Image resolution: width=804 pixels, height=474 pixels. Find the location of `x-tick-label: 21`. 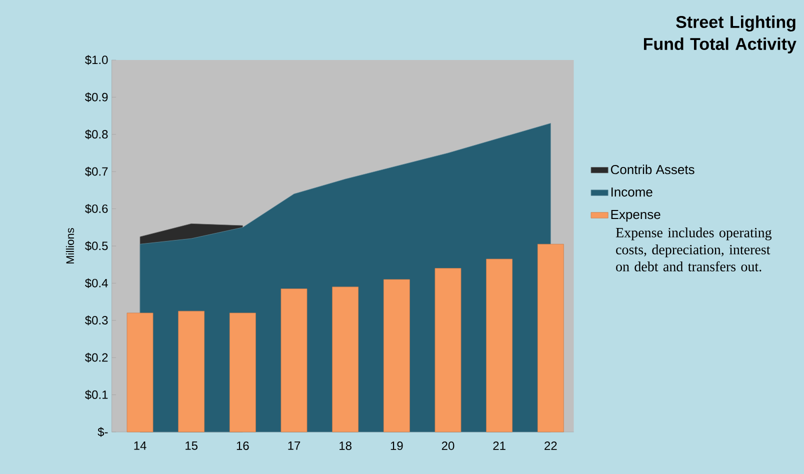

x-tick-label: 21 is located at coordinates (499, 446).